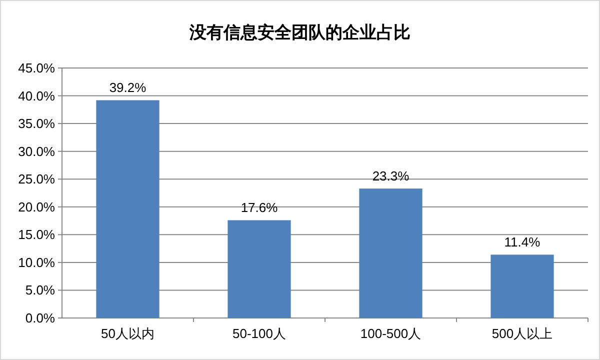 Image resolution: width=600 pixels, height=360 pixels. Describe the element at coordinates (37, 206) in the screenshot. I see `y-tick-label: 20.0%` at that location.